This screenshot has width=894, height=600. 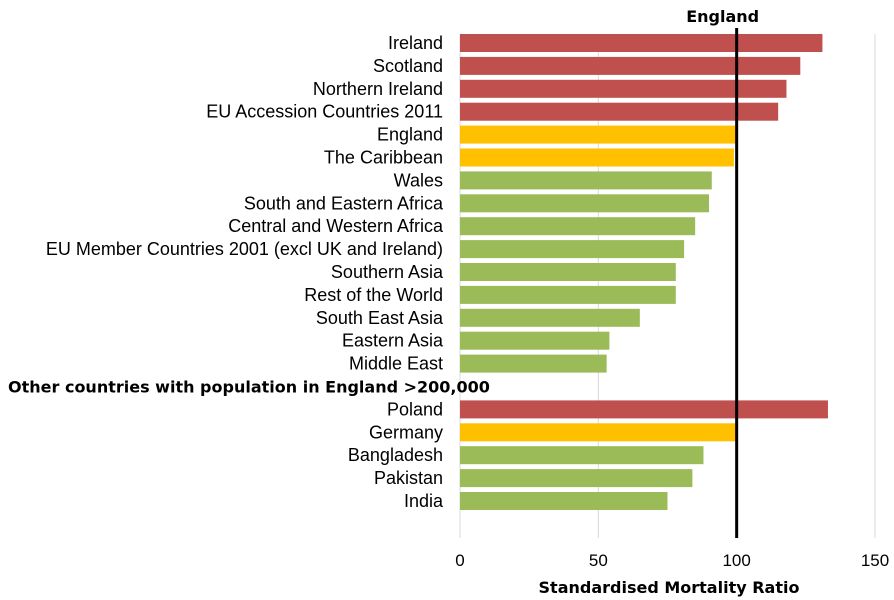 What do you see at coordinates (875, 560) in the screenshot?
I see `x-tick-label: 150` at bounding box center [875, 560].